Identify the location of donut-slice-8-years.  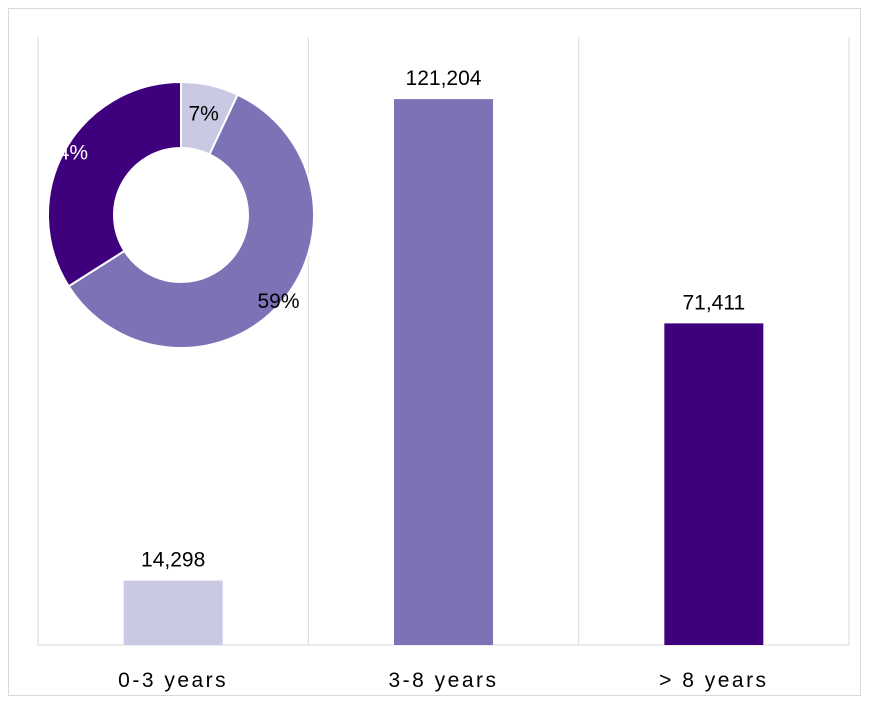
(114, 184).